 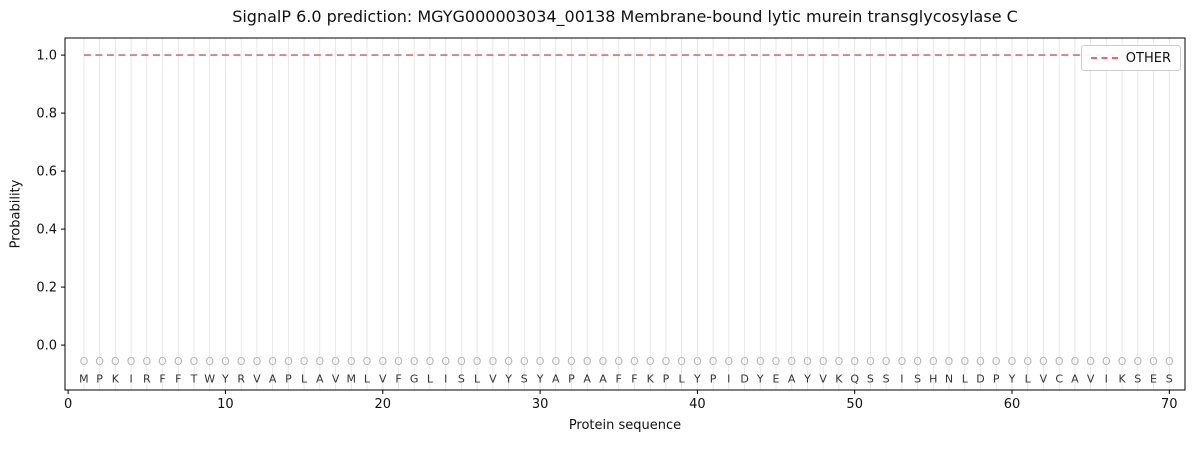 I want to click on svg-text: 60, so click(x=1012, y=404).